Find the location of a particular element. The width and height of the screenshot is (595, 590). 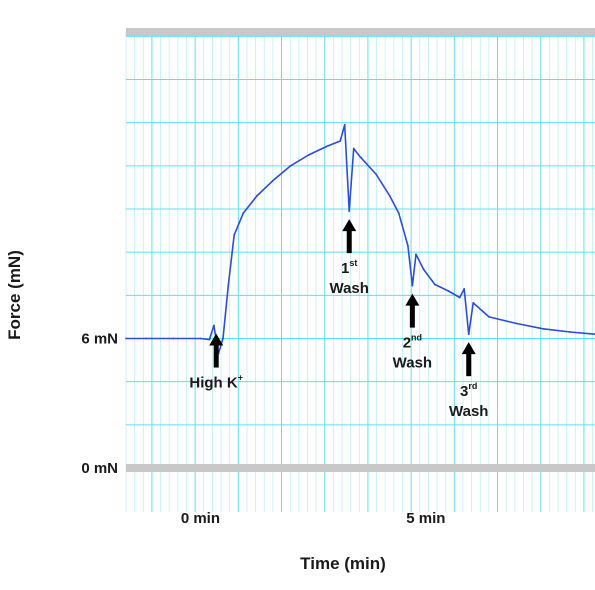

annotation-label: 2nd is located at coordinates (412, 342).